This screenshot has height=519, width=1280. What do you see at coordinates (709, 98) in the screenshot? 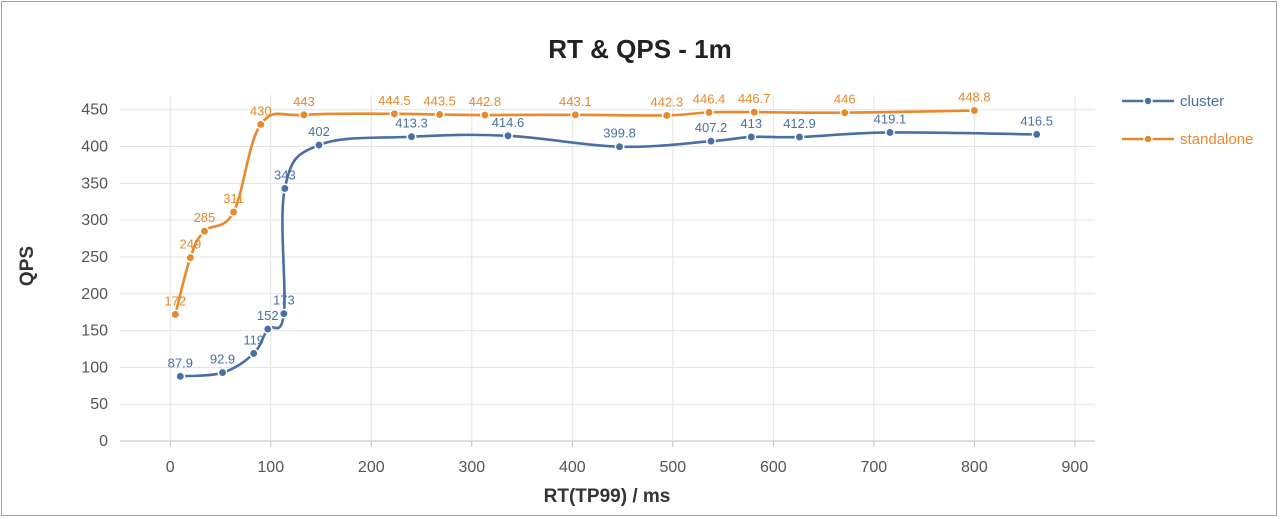
I see `data-label-standalone: 446.4` at bounding box center [709, 98].